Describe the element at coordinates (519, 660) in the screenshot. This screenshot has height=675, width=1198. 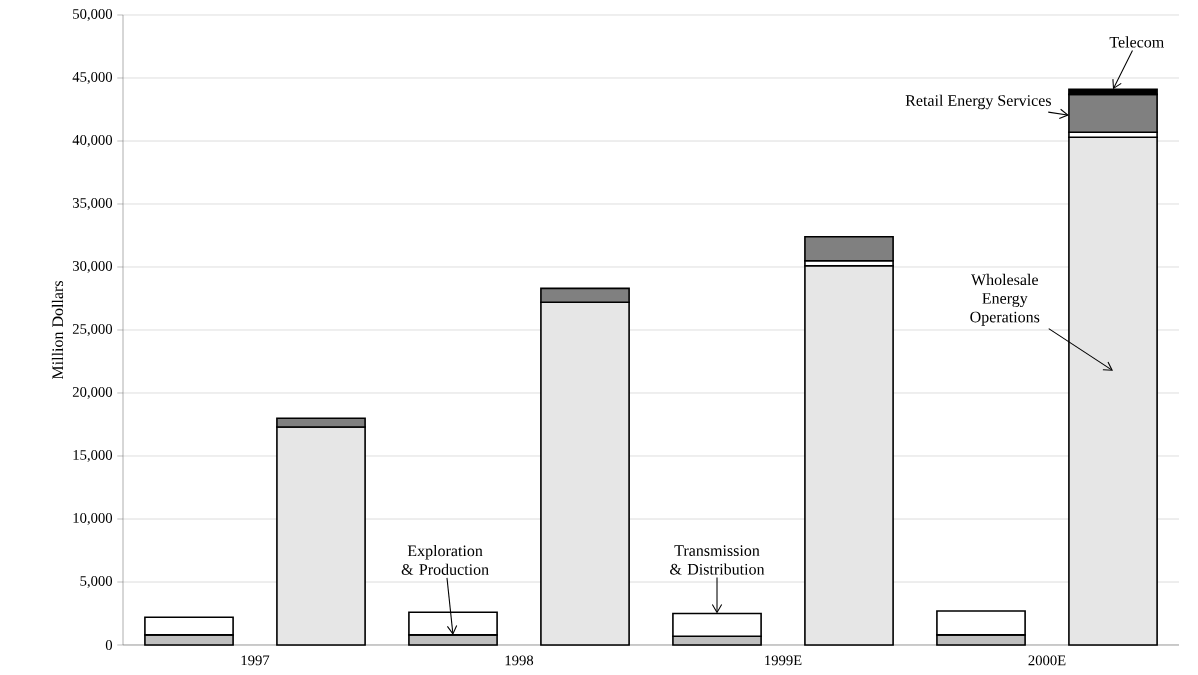
I see `x-tick-label: 1998` at that location.